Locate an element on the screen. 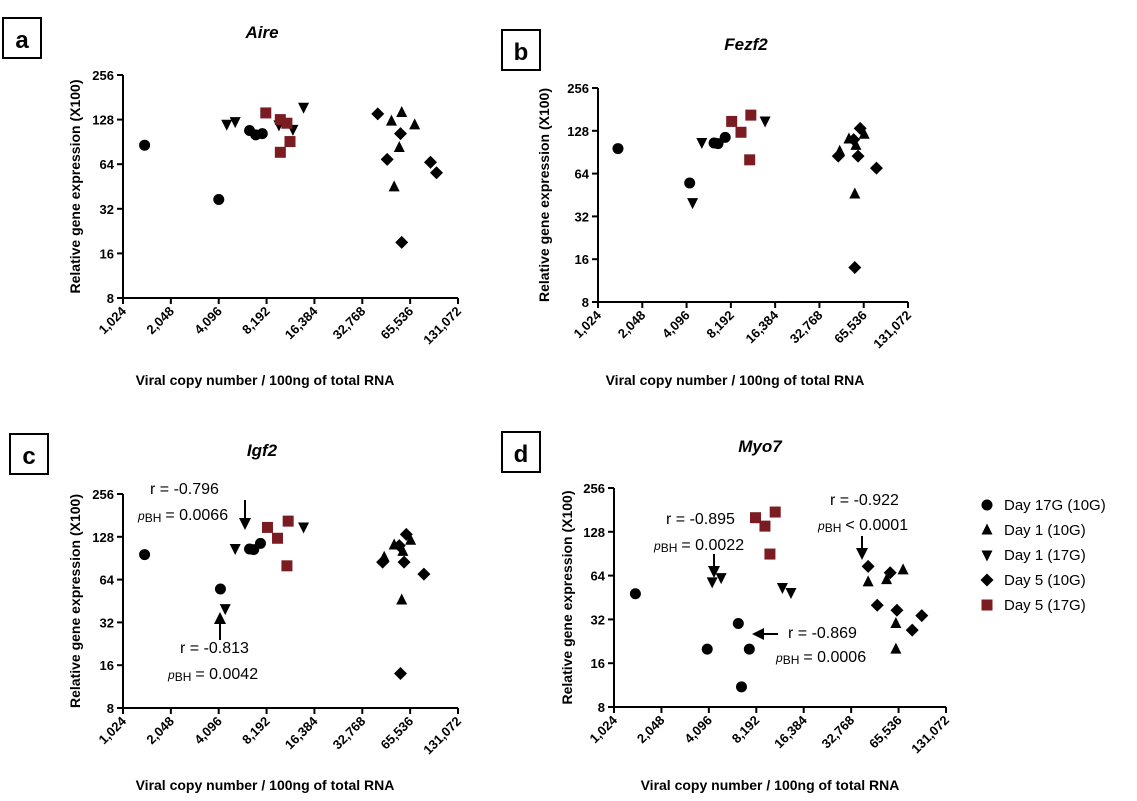 This screenshot has height=801, width=1137. svg-text: r = -0.813 is located at coordinates (214, 648).